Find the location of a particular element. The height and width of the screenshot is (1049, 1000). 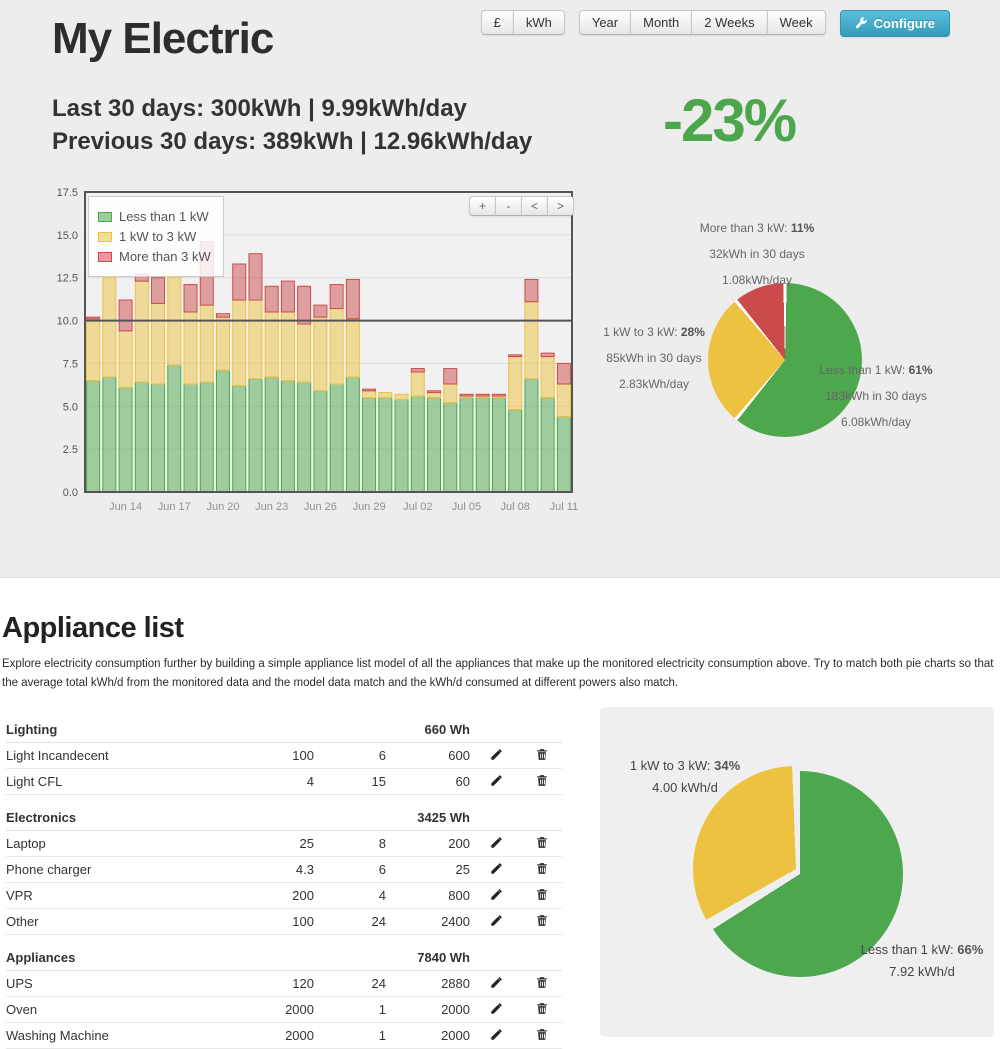

kwh-button: kWh is located at coordinates (538, 22).